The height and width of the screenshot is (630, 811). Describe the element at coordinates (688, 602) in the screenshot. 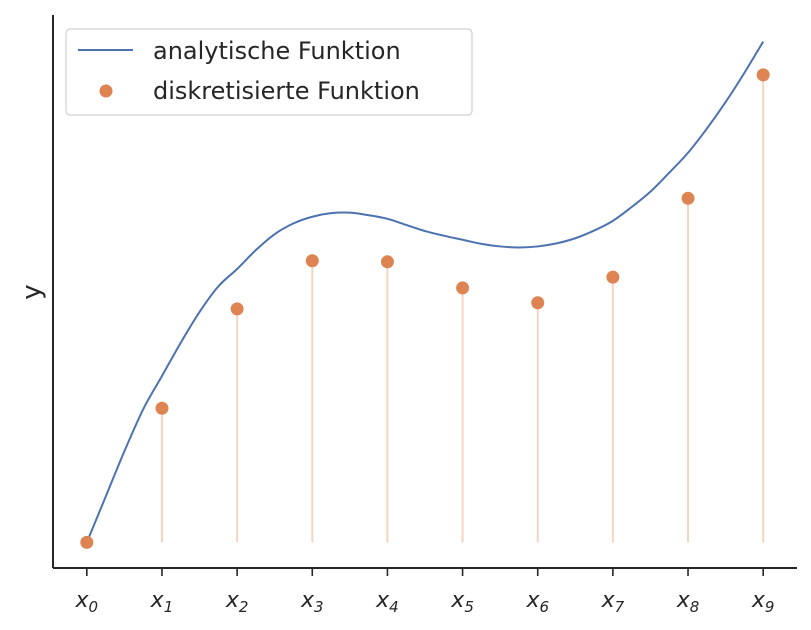

I see `x-tick-label: x8` at that location.